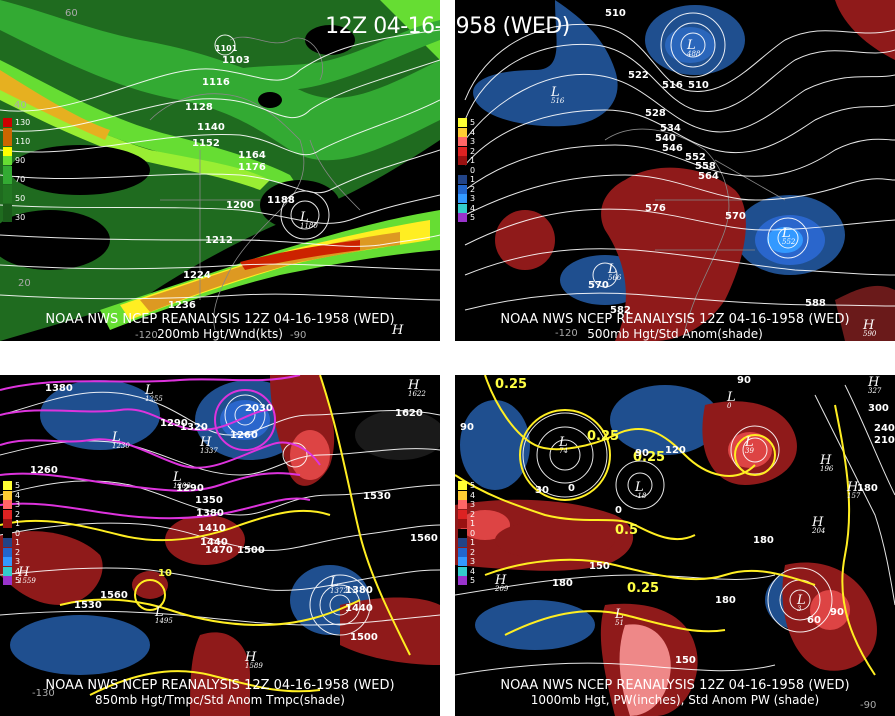  I want to click on contour-label: 1350, so click(209, 500).